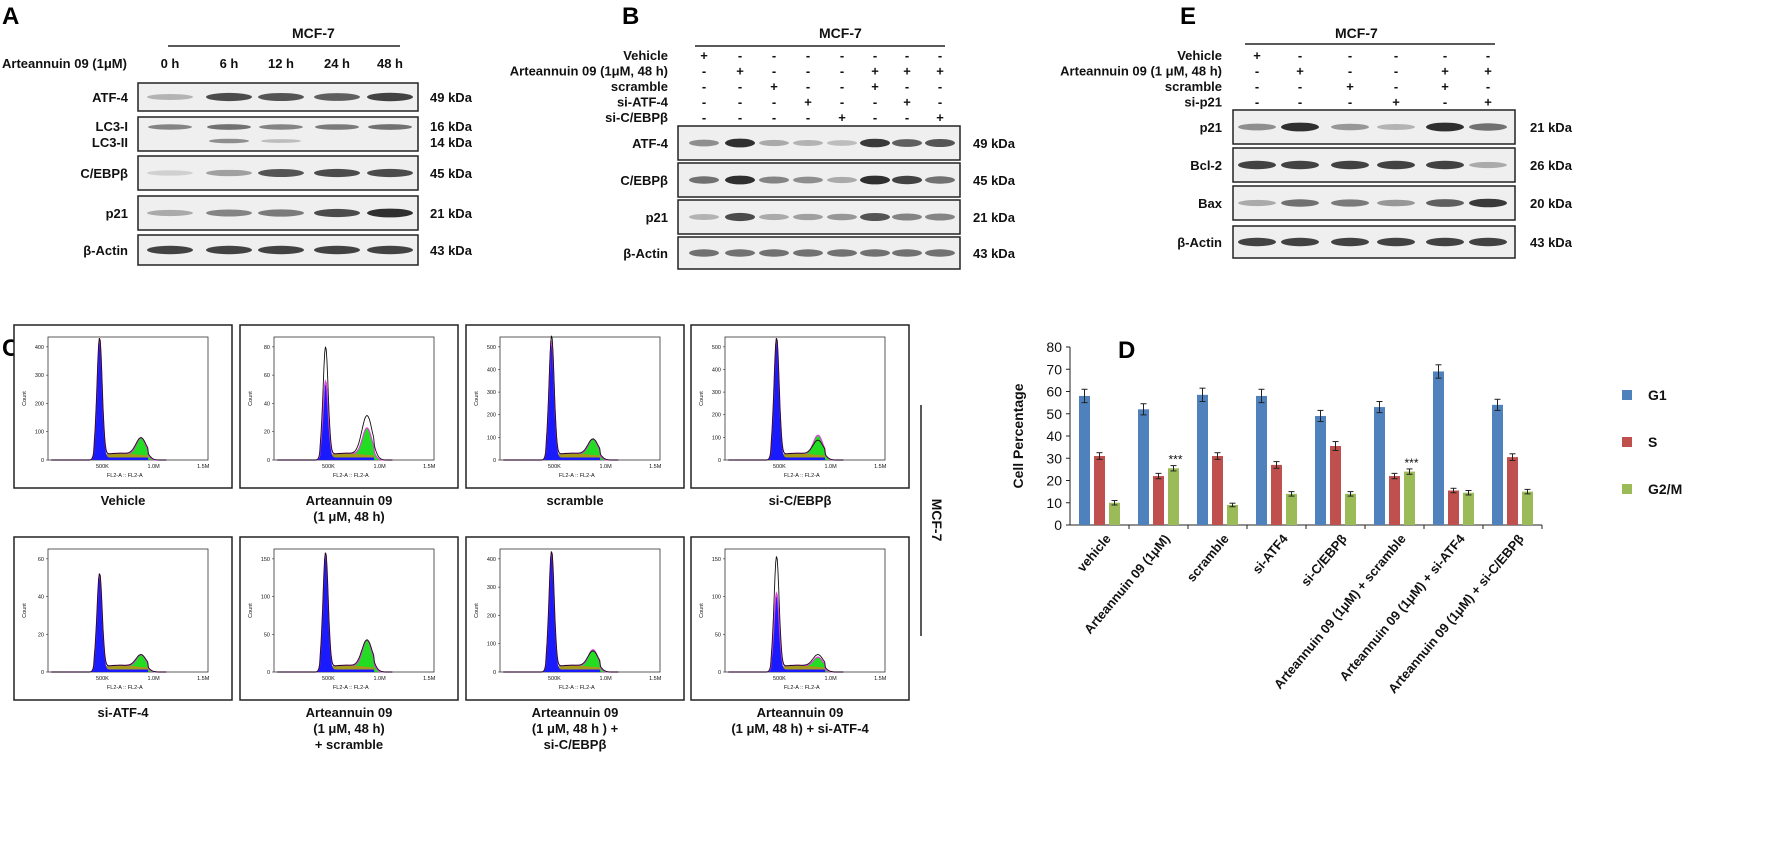 Image resolution: width=1772 pixels, height=843 pixels. I want to click on category-label: vehicle, so click(1094, 552).